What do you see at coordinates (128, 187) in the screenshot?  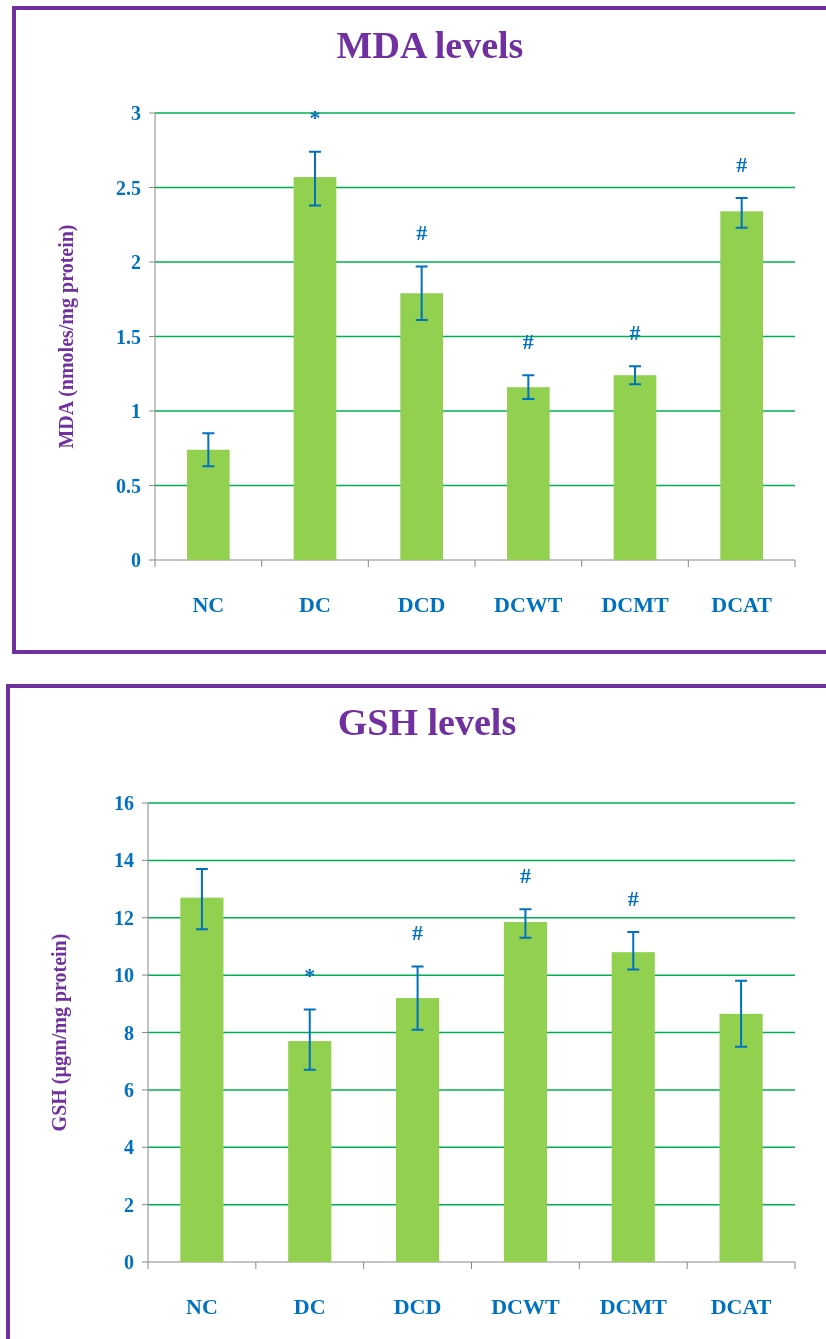 I see `y-tick-label: 2.5` at bounding box center [128, 187].